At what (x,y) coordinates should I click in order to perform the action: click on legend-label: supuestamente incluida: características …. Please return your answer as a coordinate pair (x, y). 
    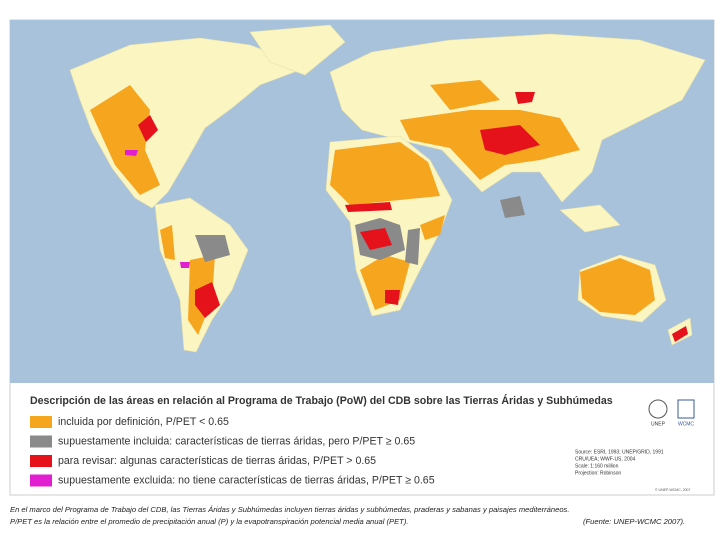
    Looking at the image, I should click on (236, 441).